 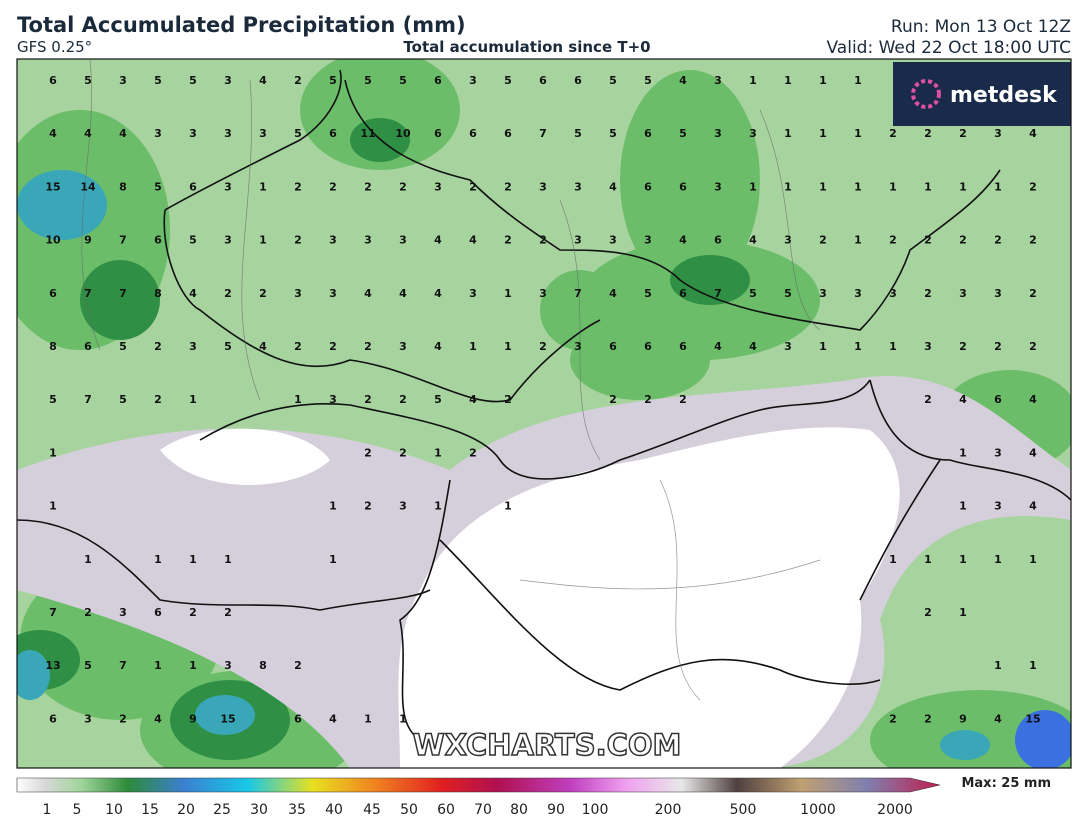 What do you see at coordinates (227, 718) in the screenshot?
I see `grid-value: 15` at bounding box center [227, 718].